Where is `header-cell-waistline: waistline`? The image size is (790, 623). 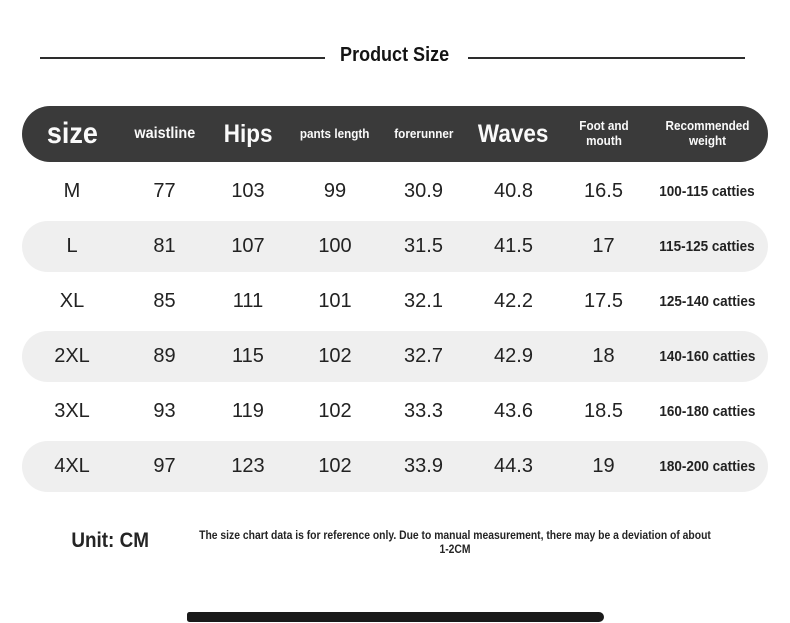
header-cell-waistline: waistline is located at coordinates (164, 134).